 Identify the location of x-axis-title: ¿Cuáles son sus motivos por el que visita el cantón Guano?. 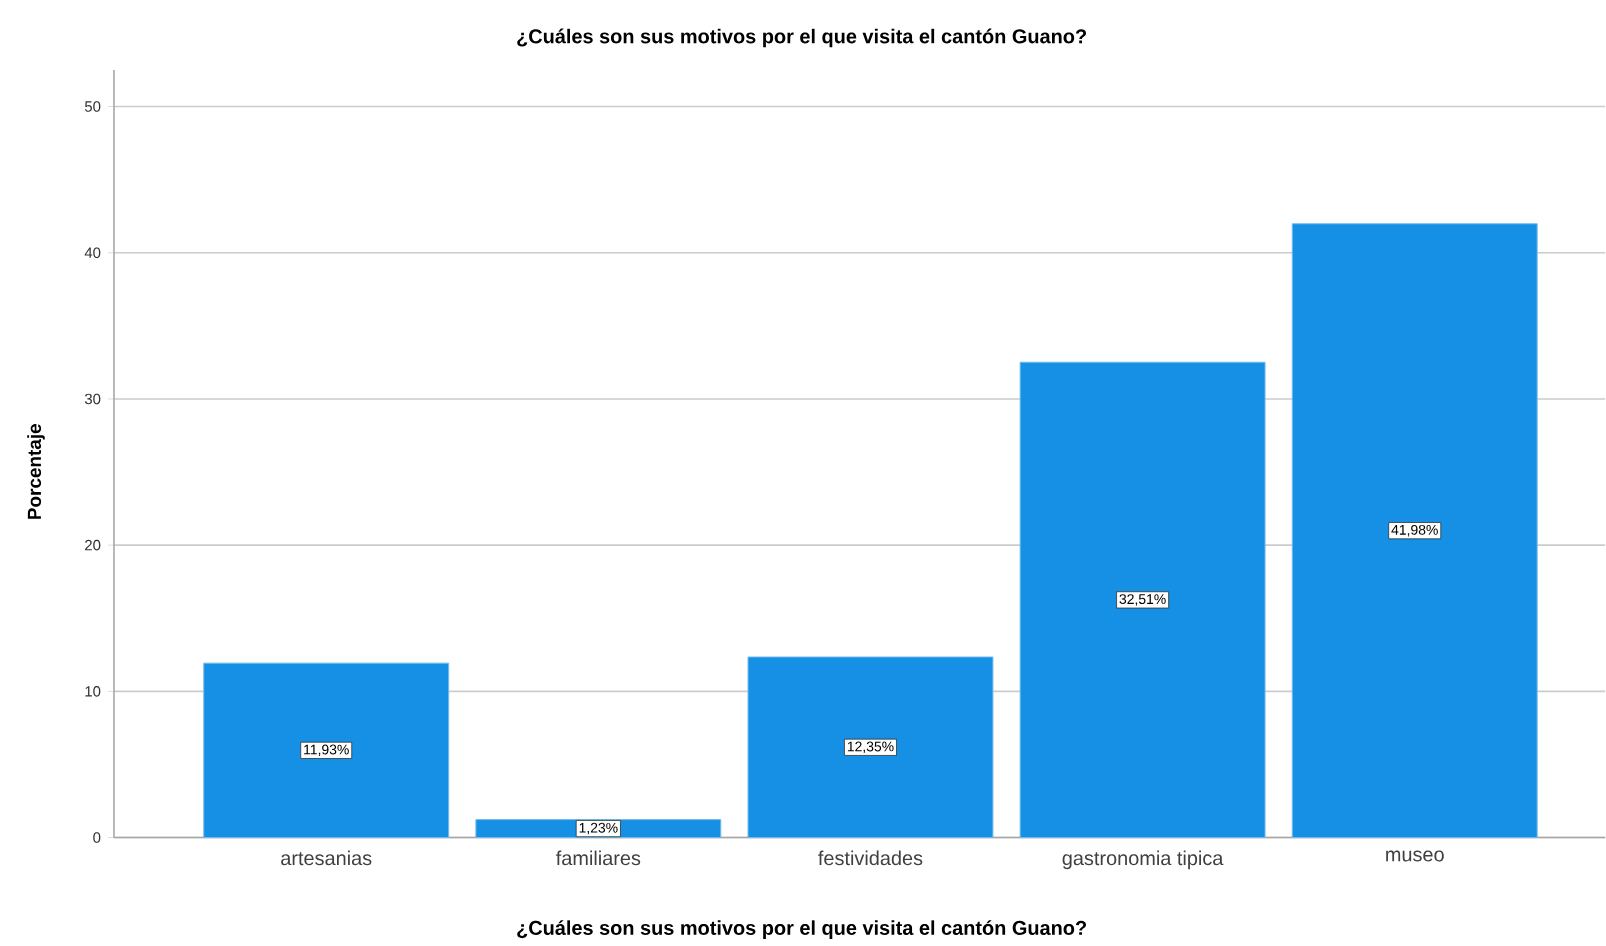
(801, 930).